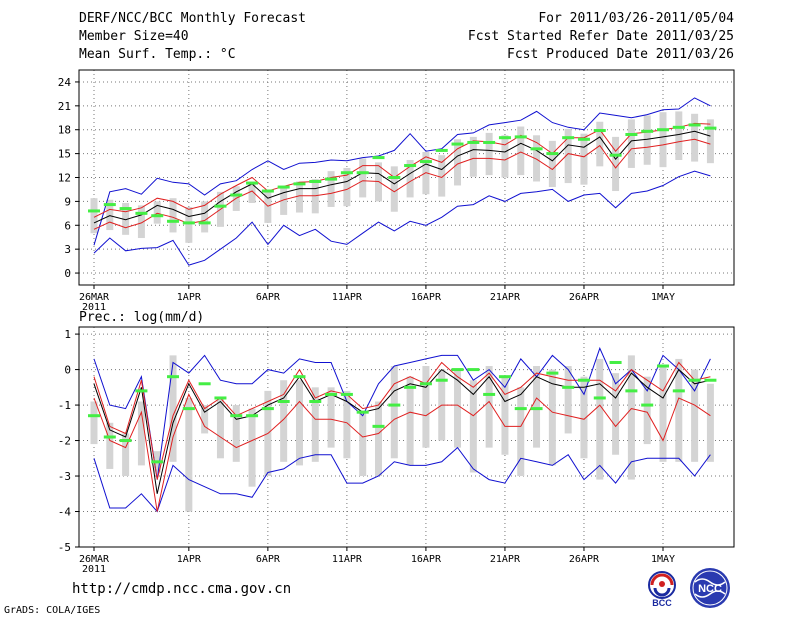 The height and width of the screenshot is (618, 800). I want to click on x-tick-label: 26APR, so click(584, 297).